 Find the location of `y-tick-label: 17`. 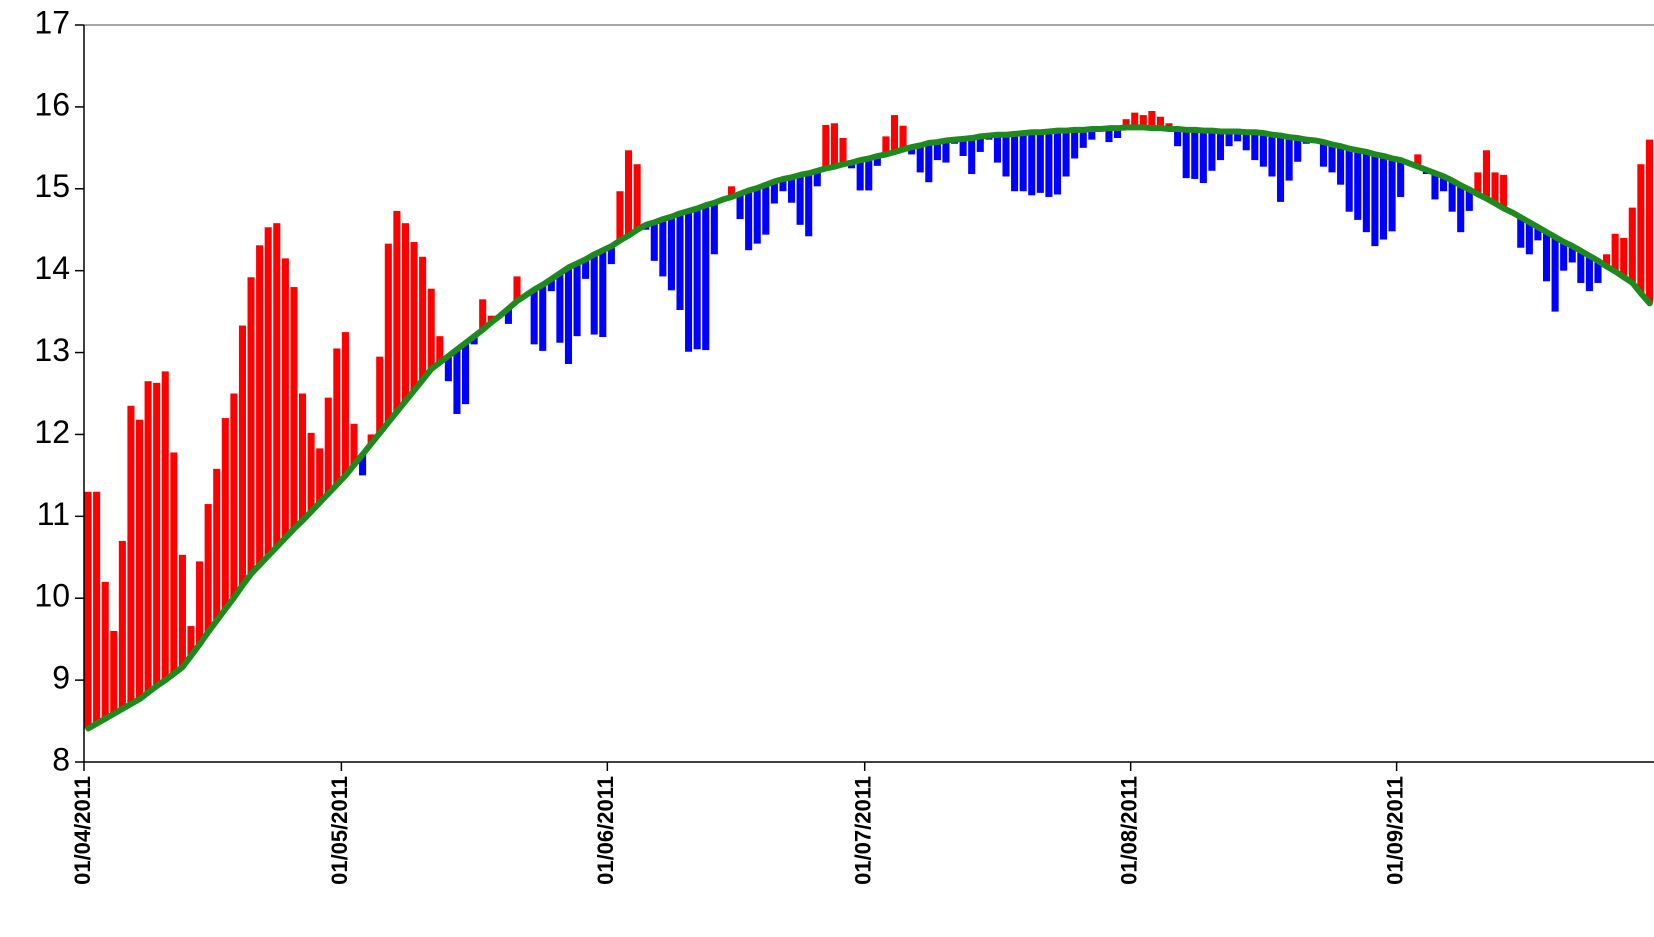

y-tick-label: 17 is located at coordinates (52, 22).